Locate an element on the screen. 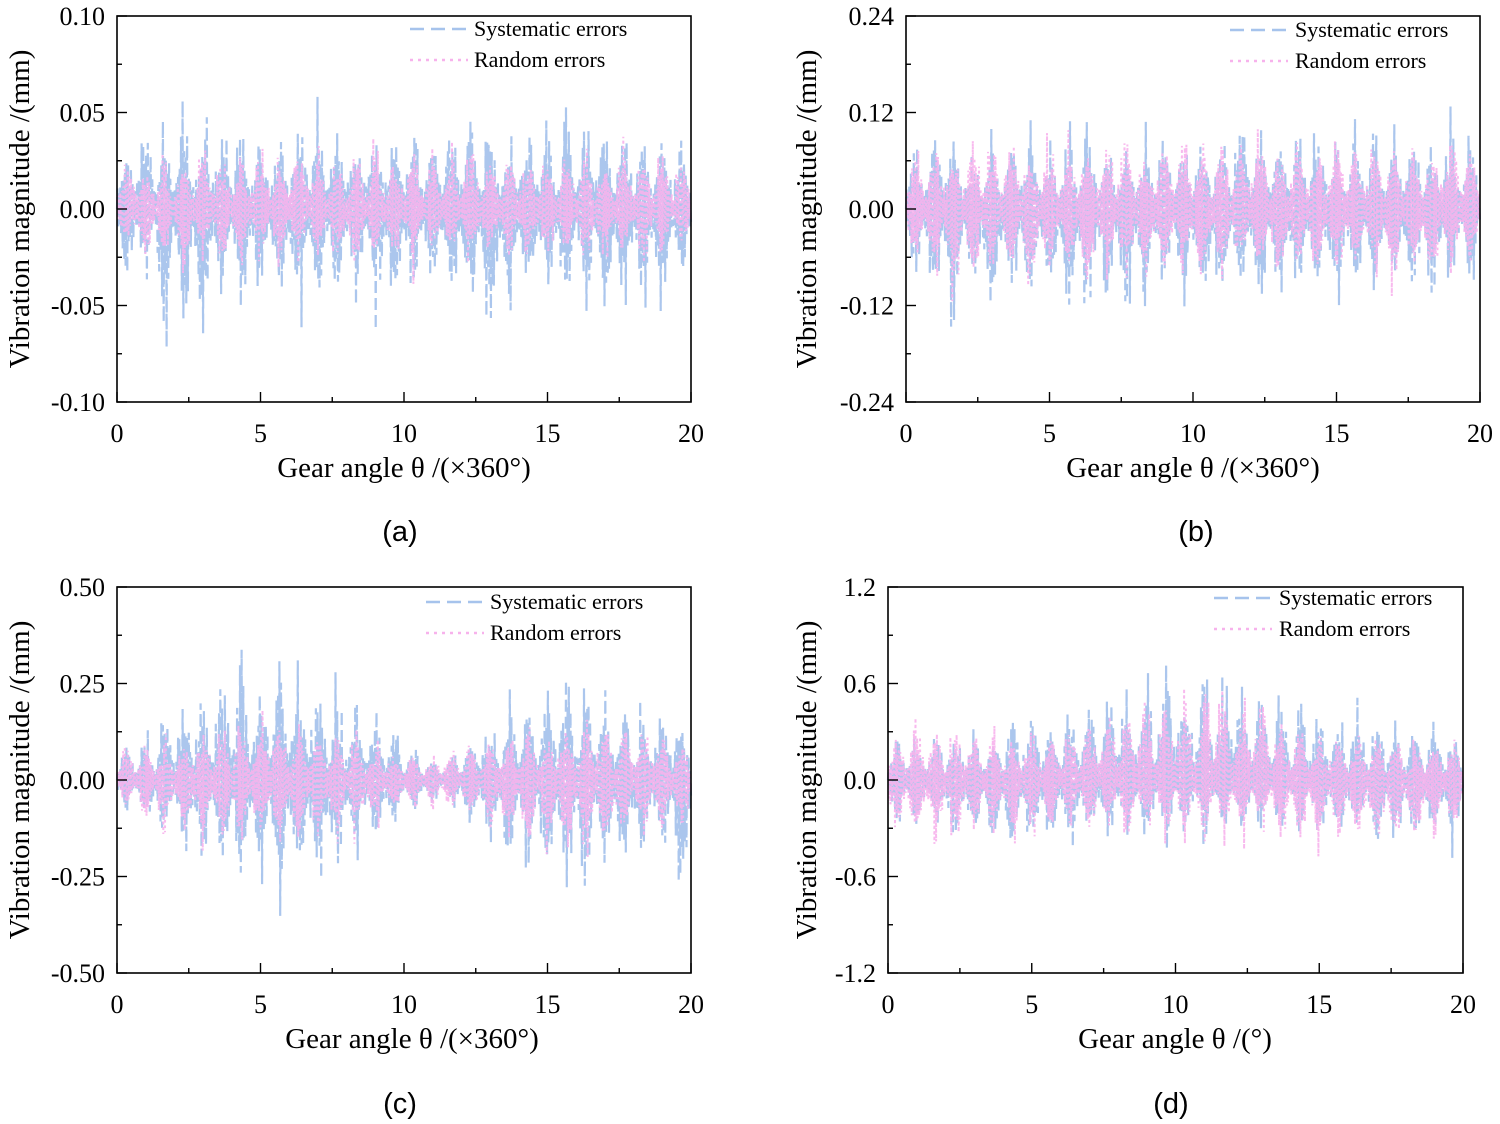  y-tick-label-b: 0.12 is located at coordinates (872, 113).